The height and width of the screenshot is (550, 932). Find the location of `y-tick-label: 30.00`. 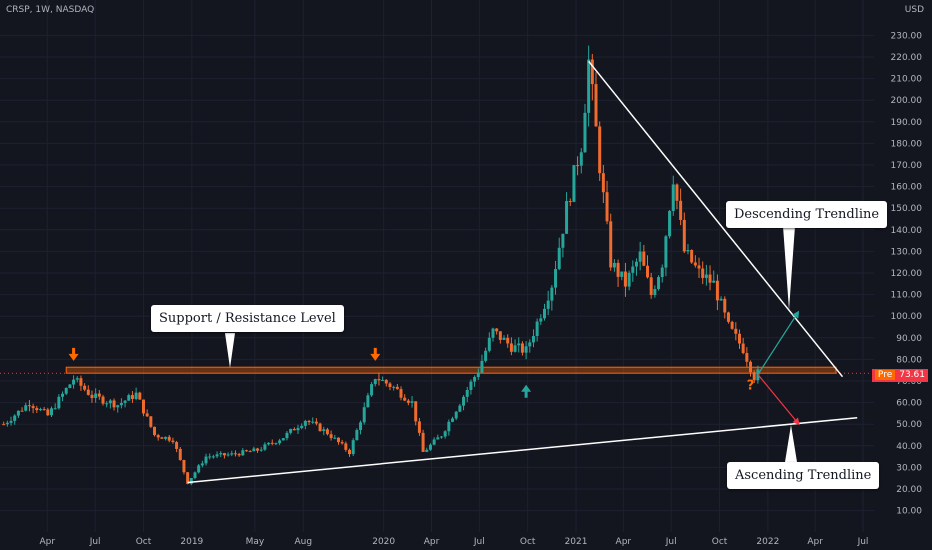

y-tick-label: 30.00 is located at coordinates (909, 468).